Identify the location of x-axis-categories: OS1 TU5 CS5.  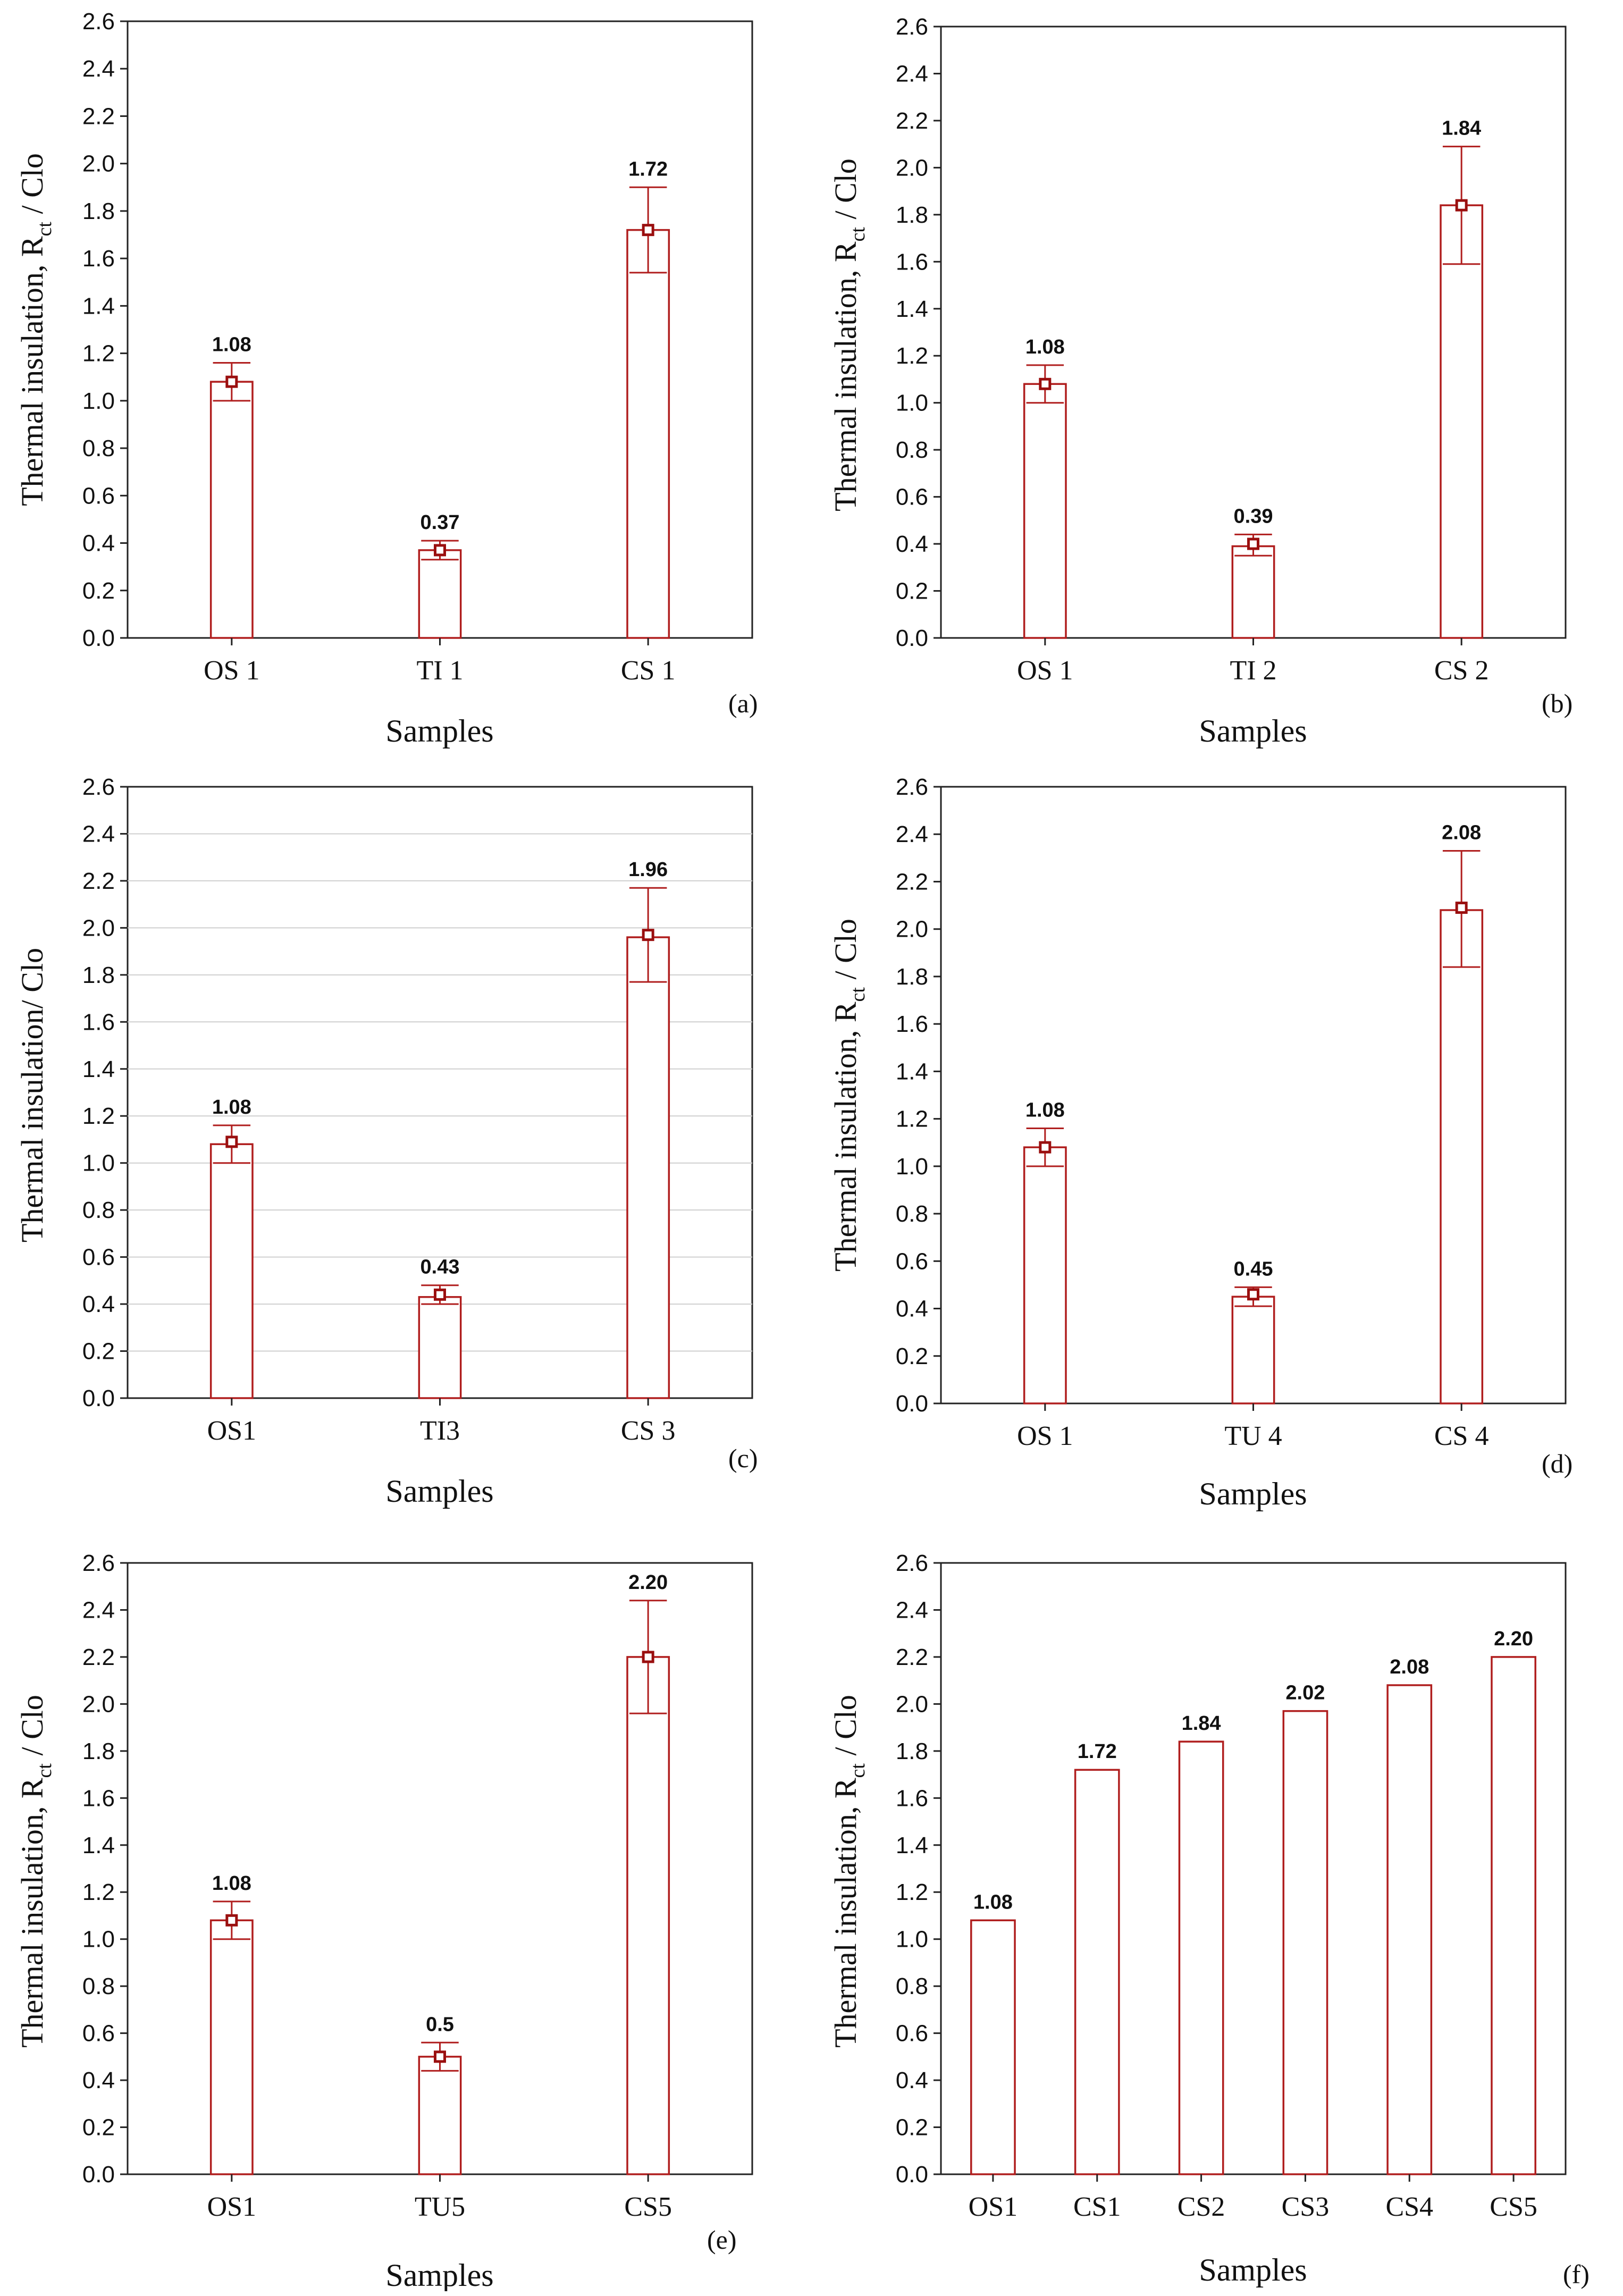
(439, 2198).